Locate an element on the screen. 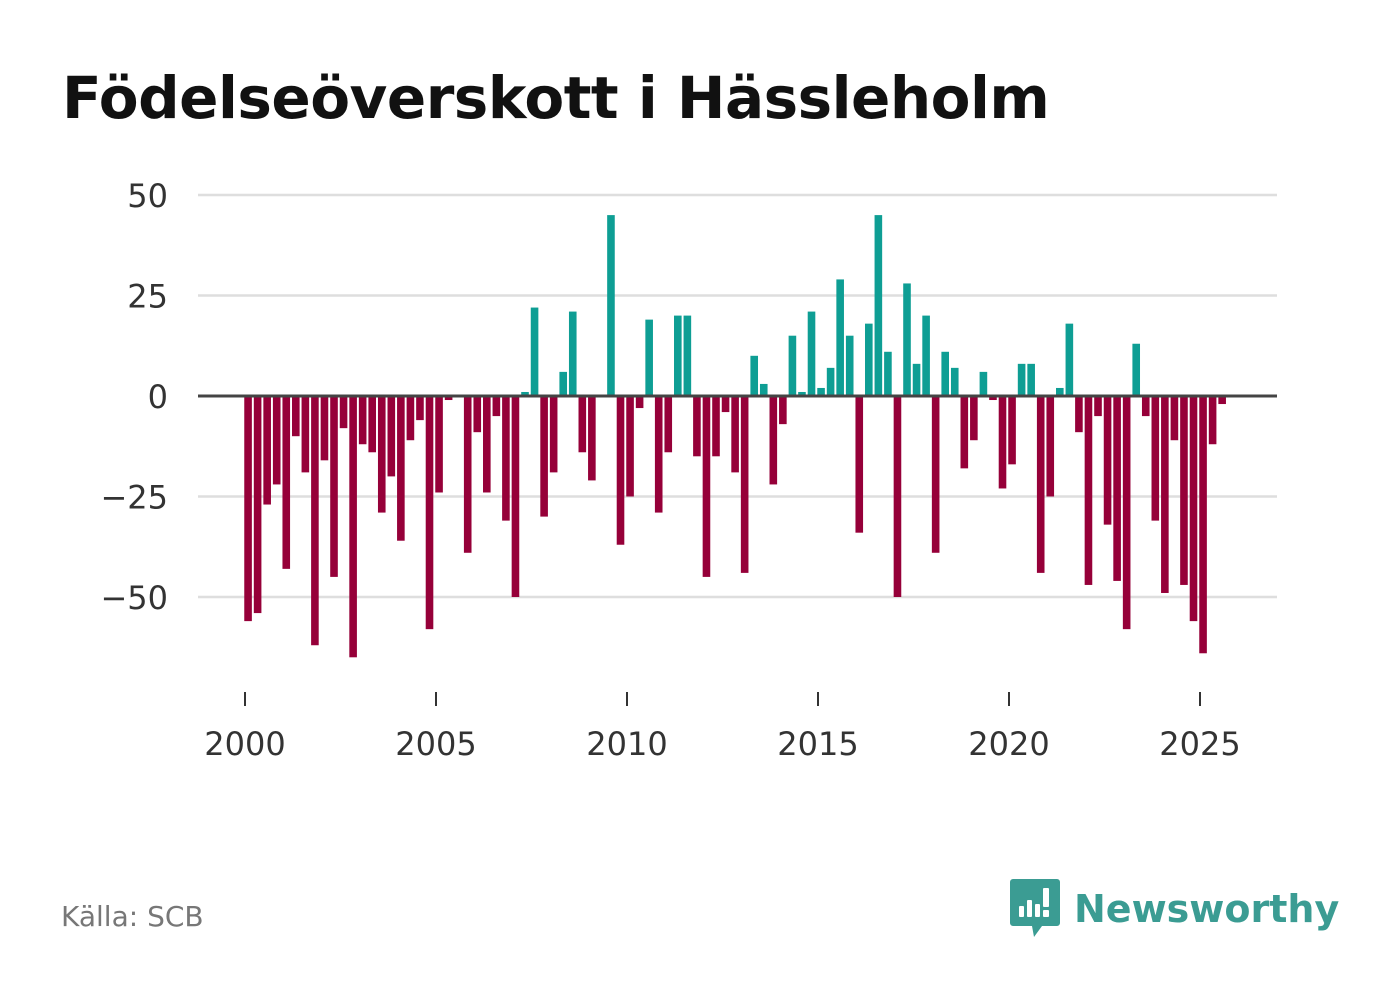 The width and height of the screenshot is (1382, 999). x-axis: 2000 2005 2010 2015 2020 2025 is located at coordinates (722, 727).